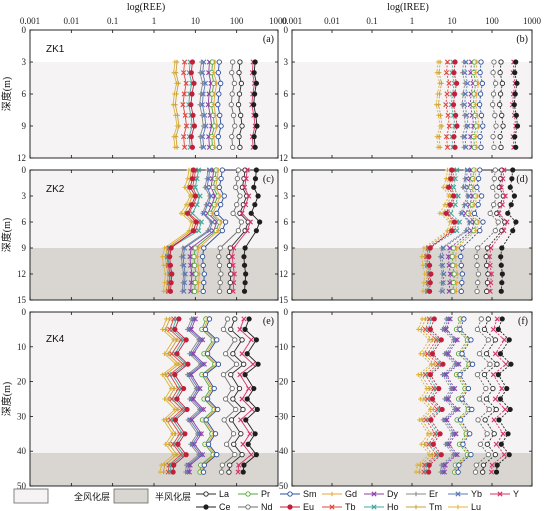 The width and height of the screenshot is (547, 511). What do you see at coordinates (412, 469) in the screenshot?
I see `zone-semi-weathered` at bounding box center [412, 469].